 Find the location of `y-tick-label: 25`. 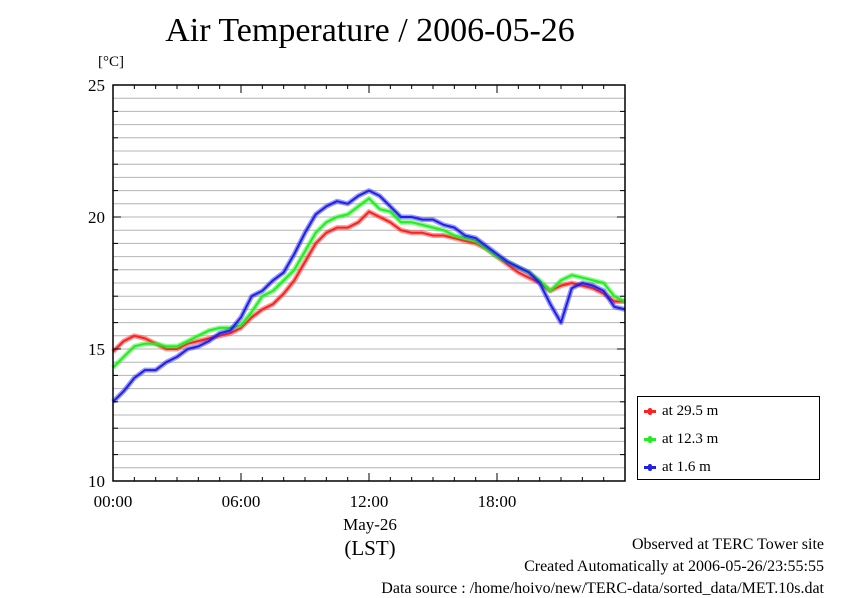

y-tick-label: 25 is located at coordinates (96, 85).